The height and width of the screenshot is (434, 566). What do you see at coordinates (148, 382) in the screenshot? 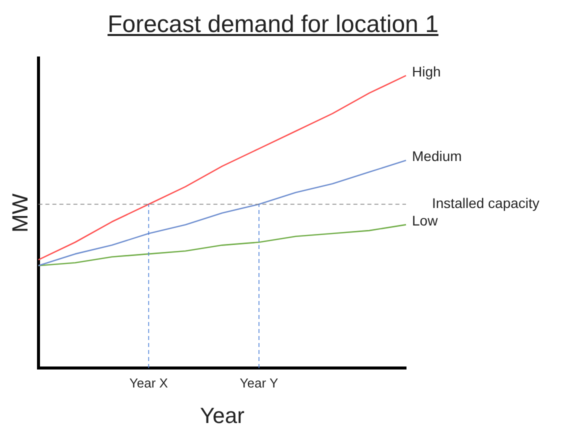
I see `x-tick-label: Year X` at bounding box center [148, 382].